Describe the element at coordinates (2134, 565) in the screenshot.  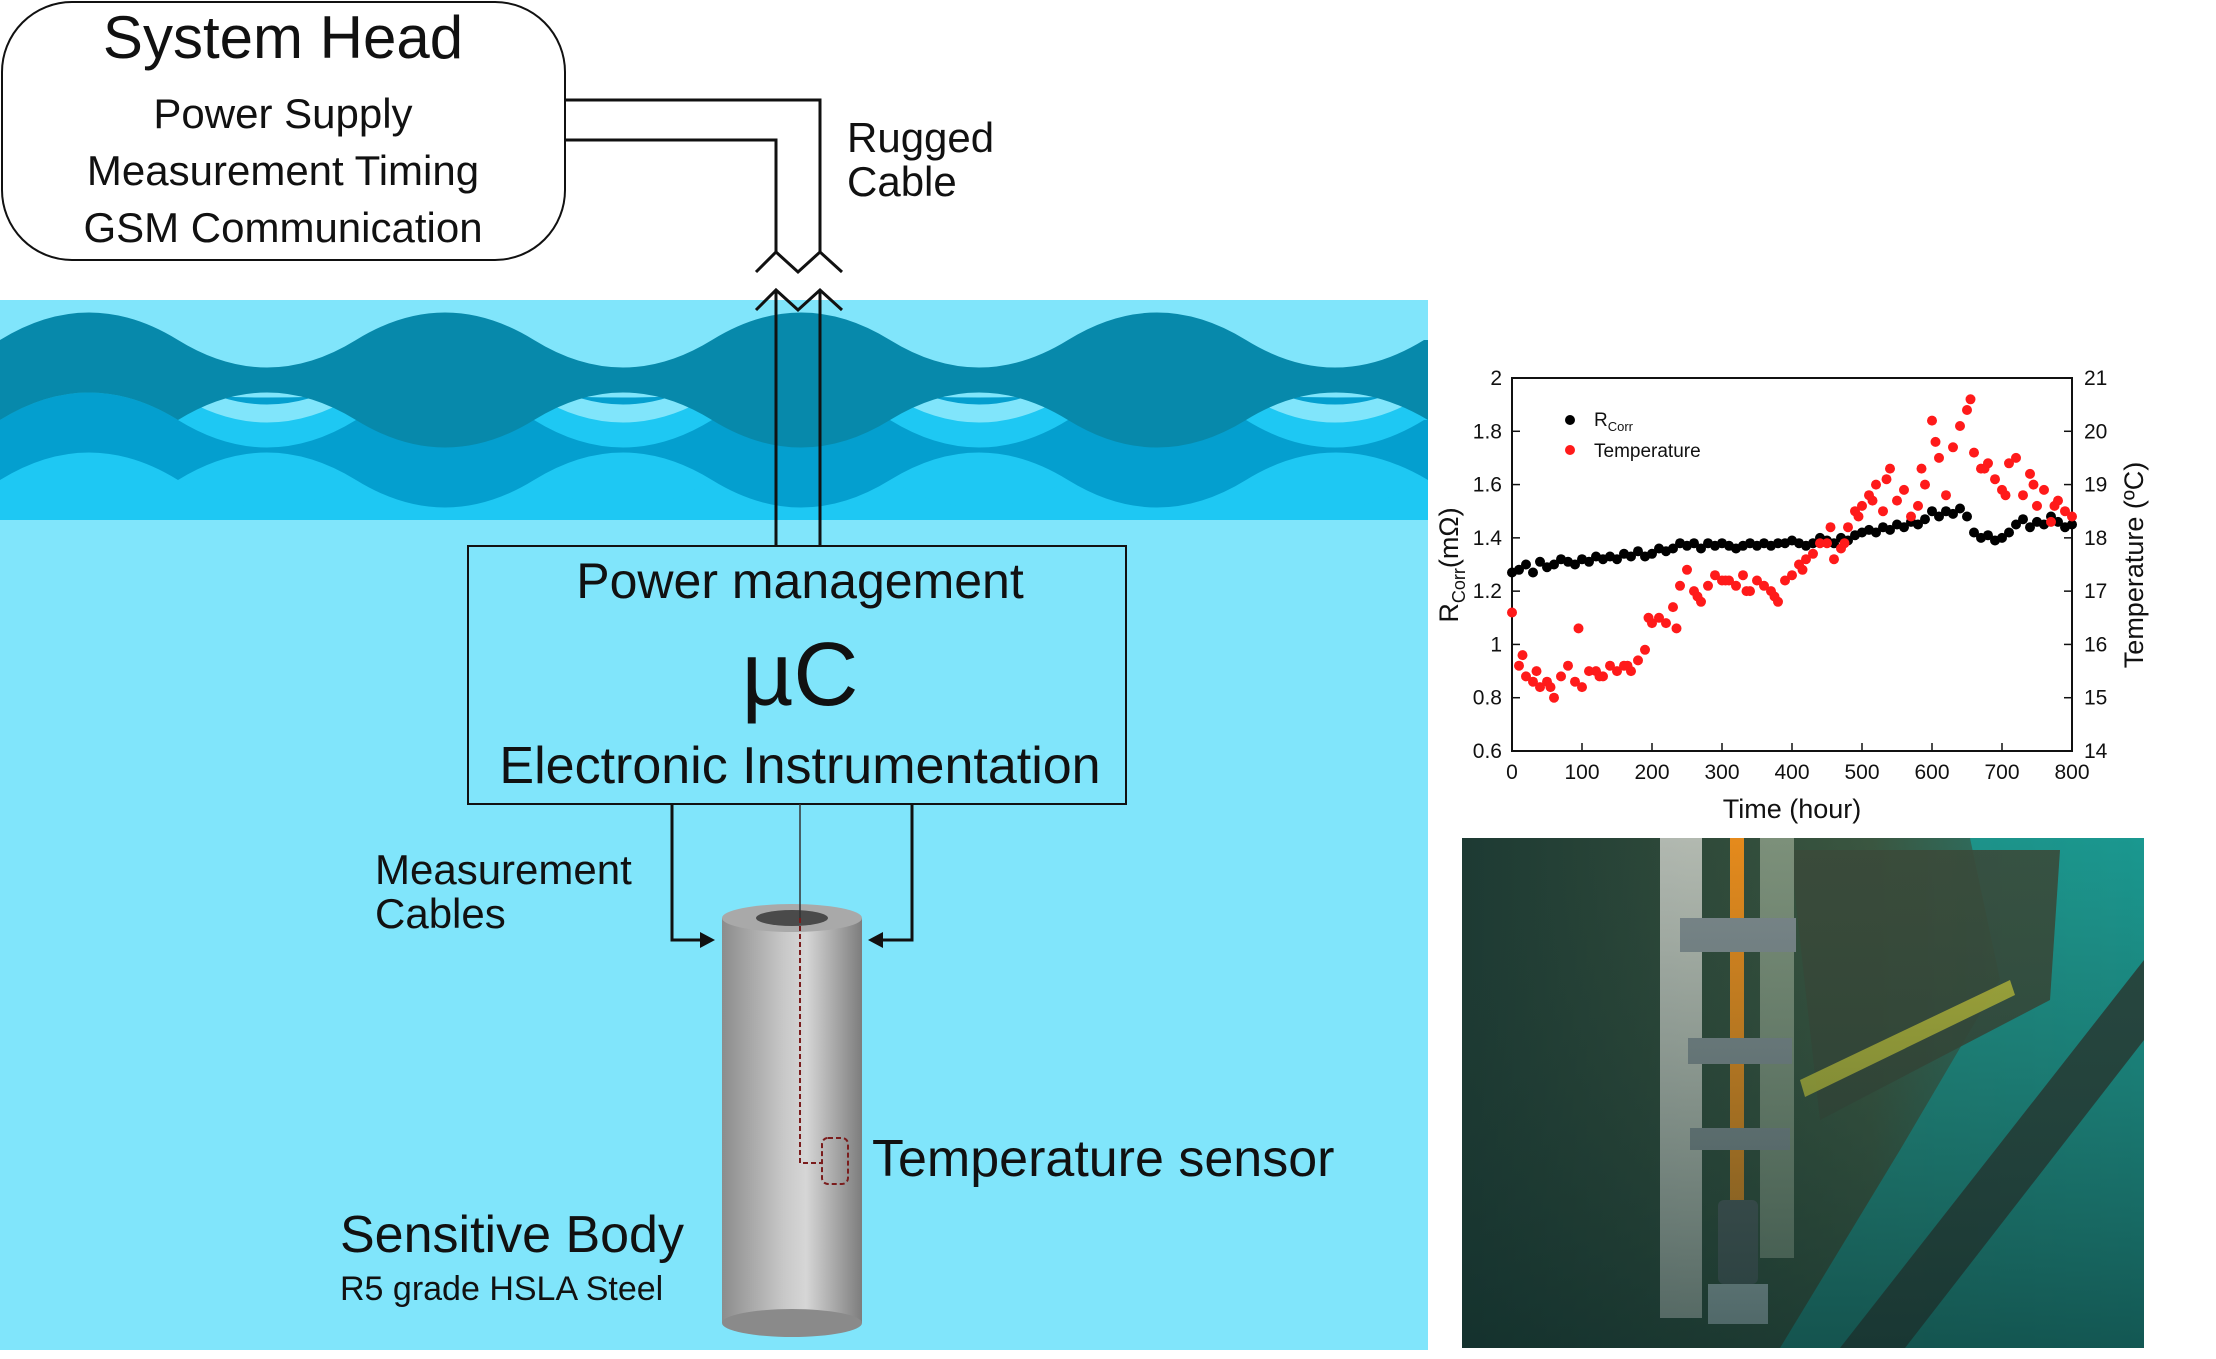
I see `y-right-axis-label: Temperature (ºC)` at that location.